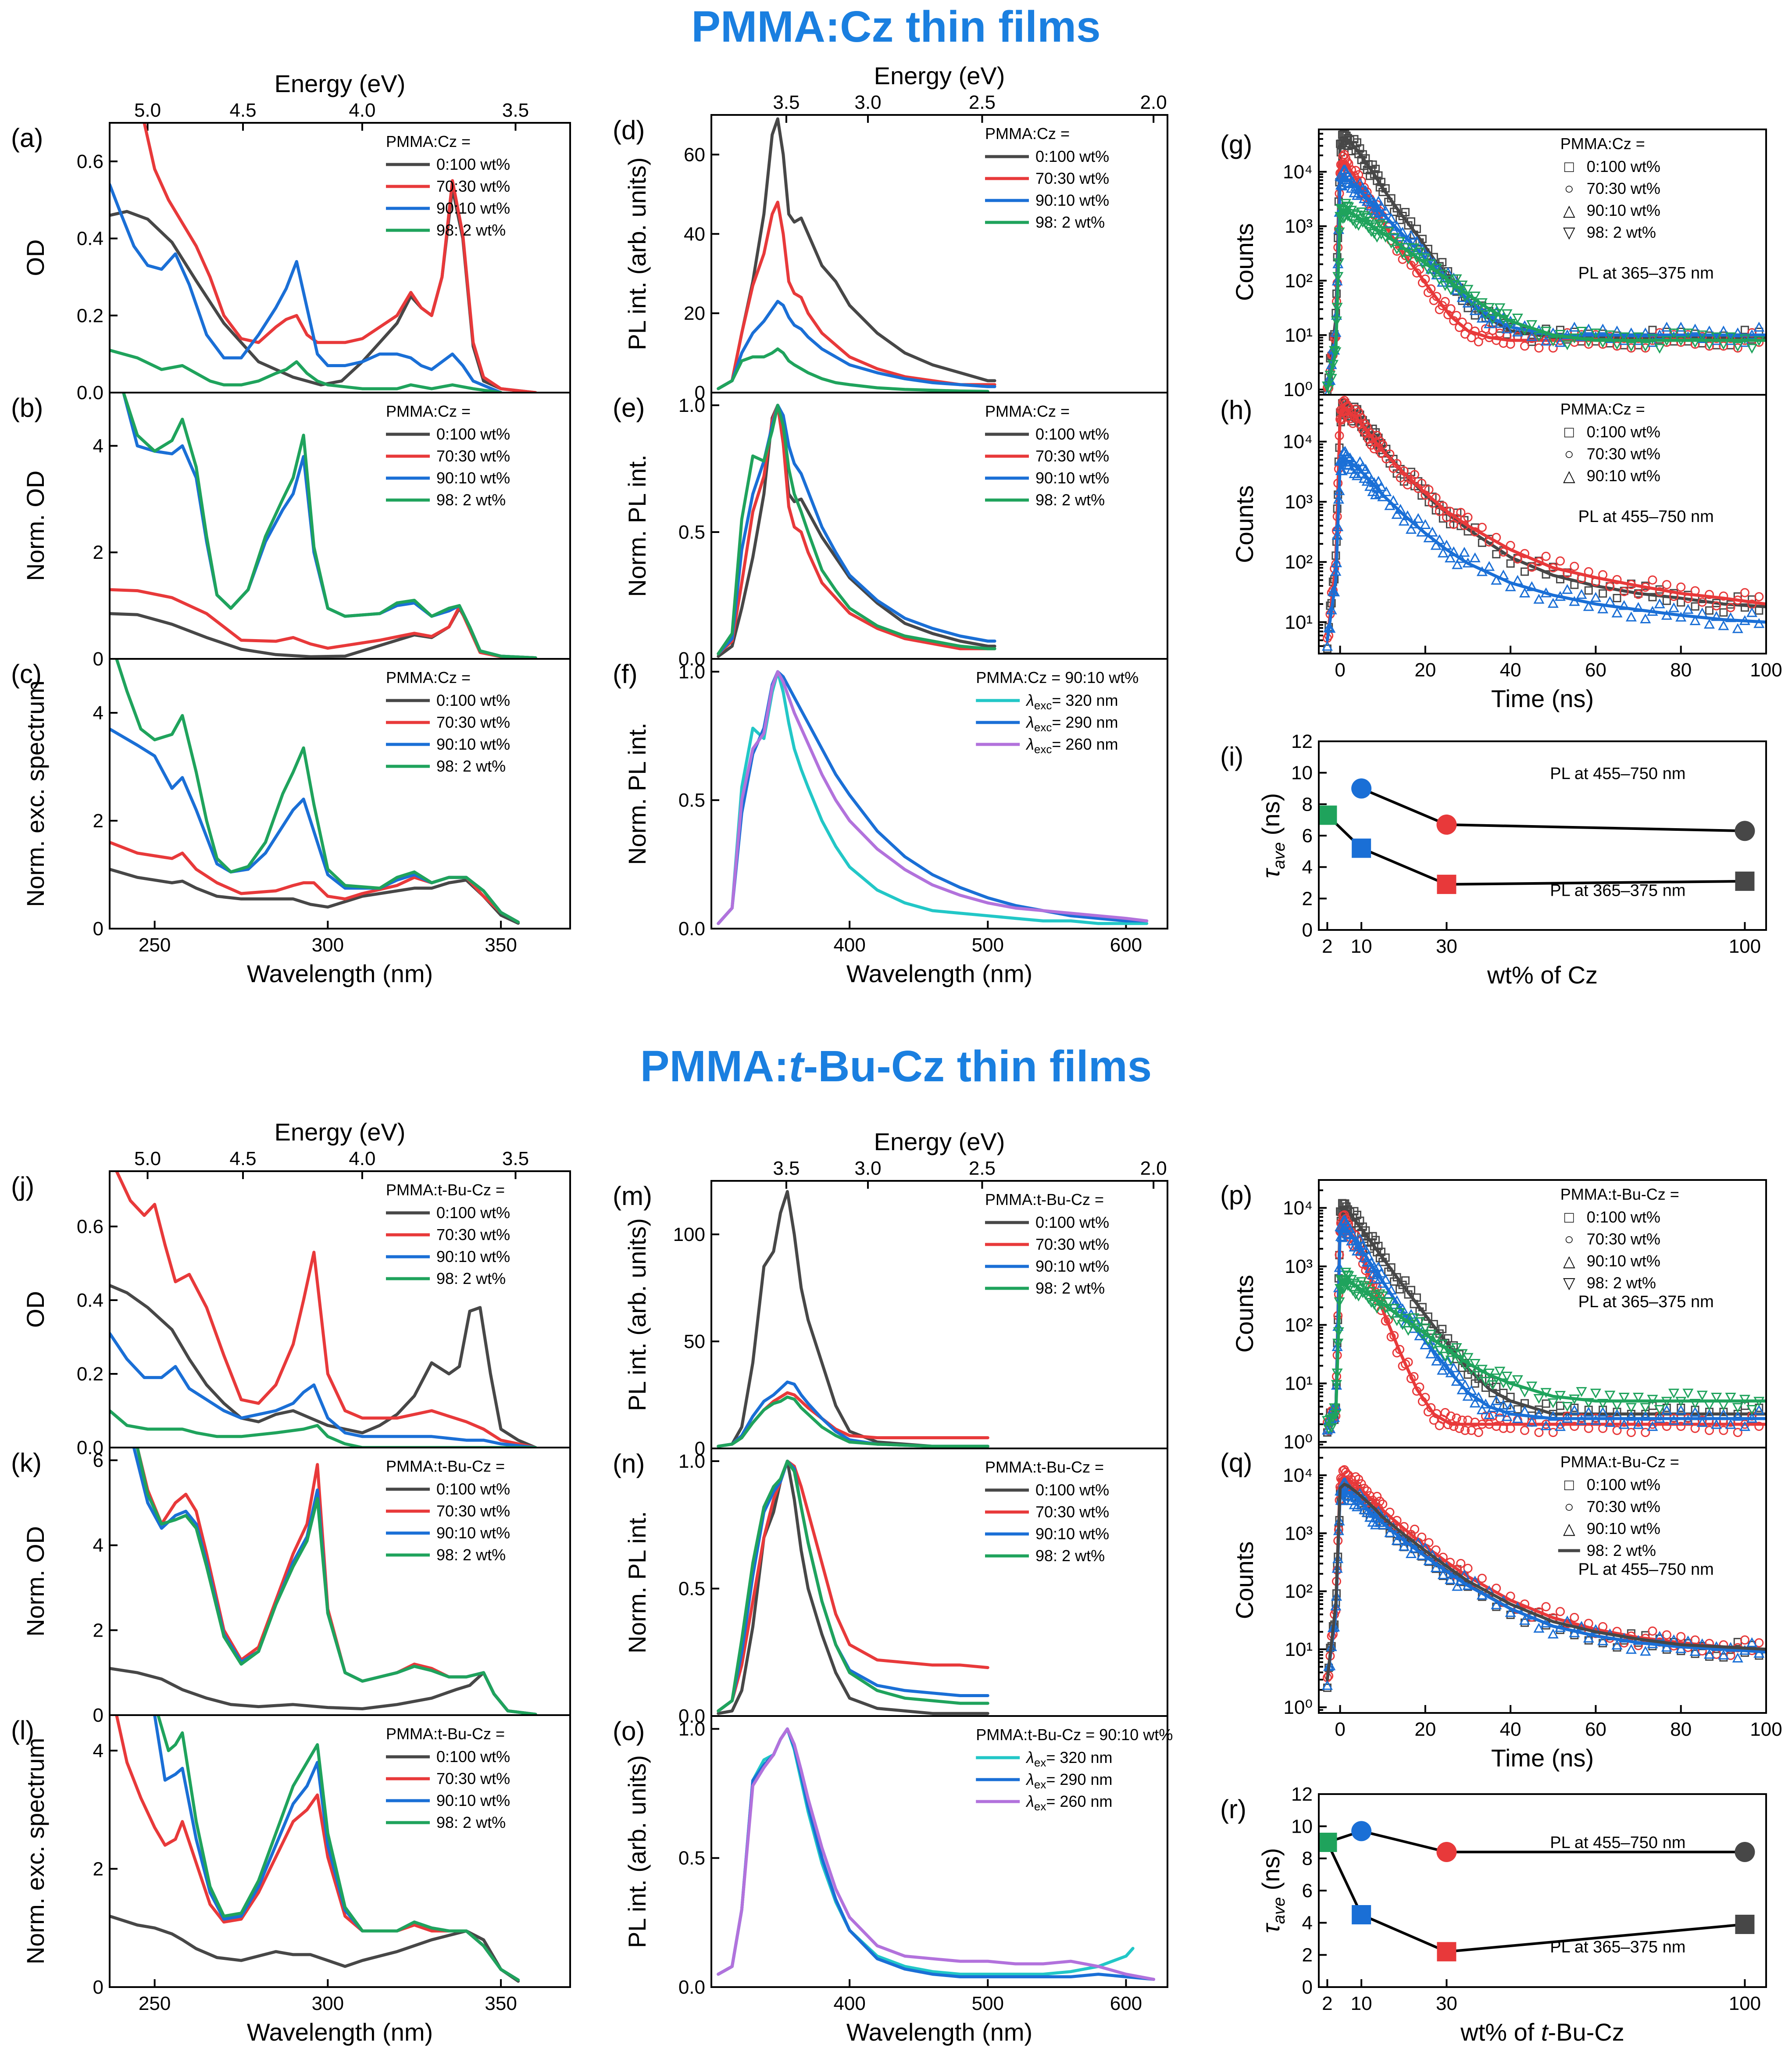  I want to click on x-tick-label: 40, so click(1510, 670).